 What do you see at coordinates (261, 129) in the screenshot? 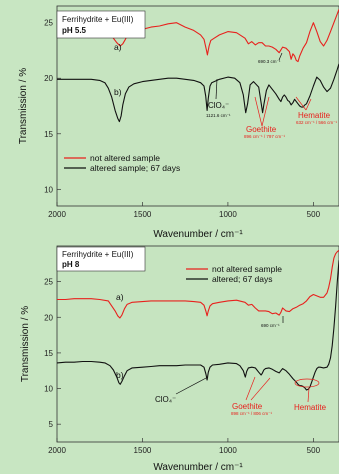
I see `annotation-goethite-top: Goethite` at bounding box center [261, 129].